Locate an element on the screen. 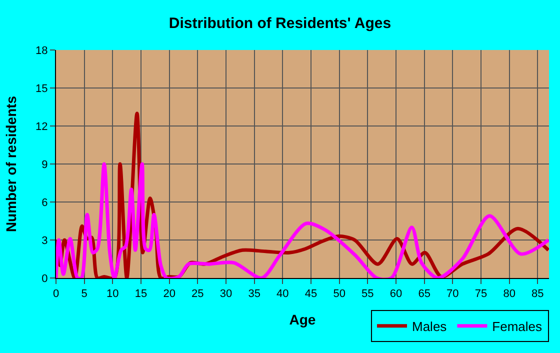 This screenshot has height=353, width=560. x-tick-label: 40 is located at coordinates (282, 294).